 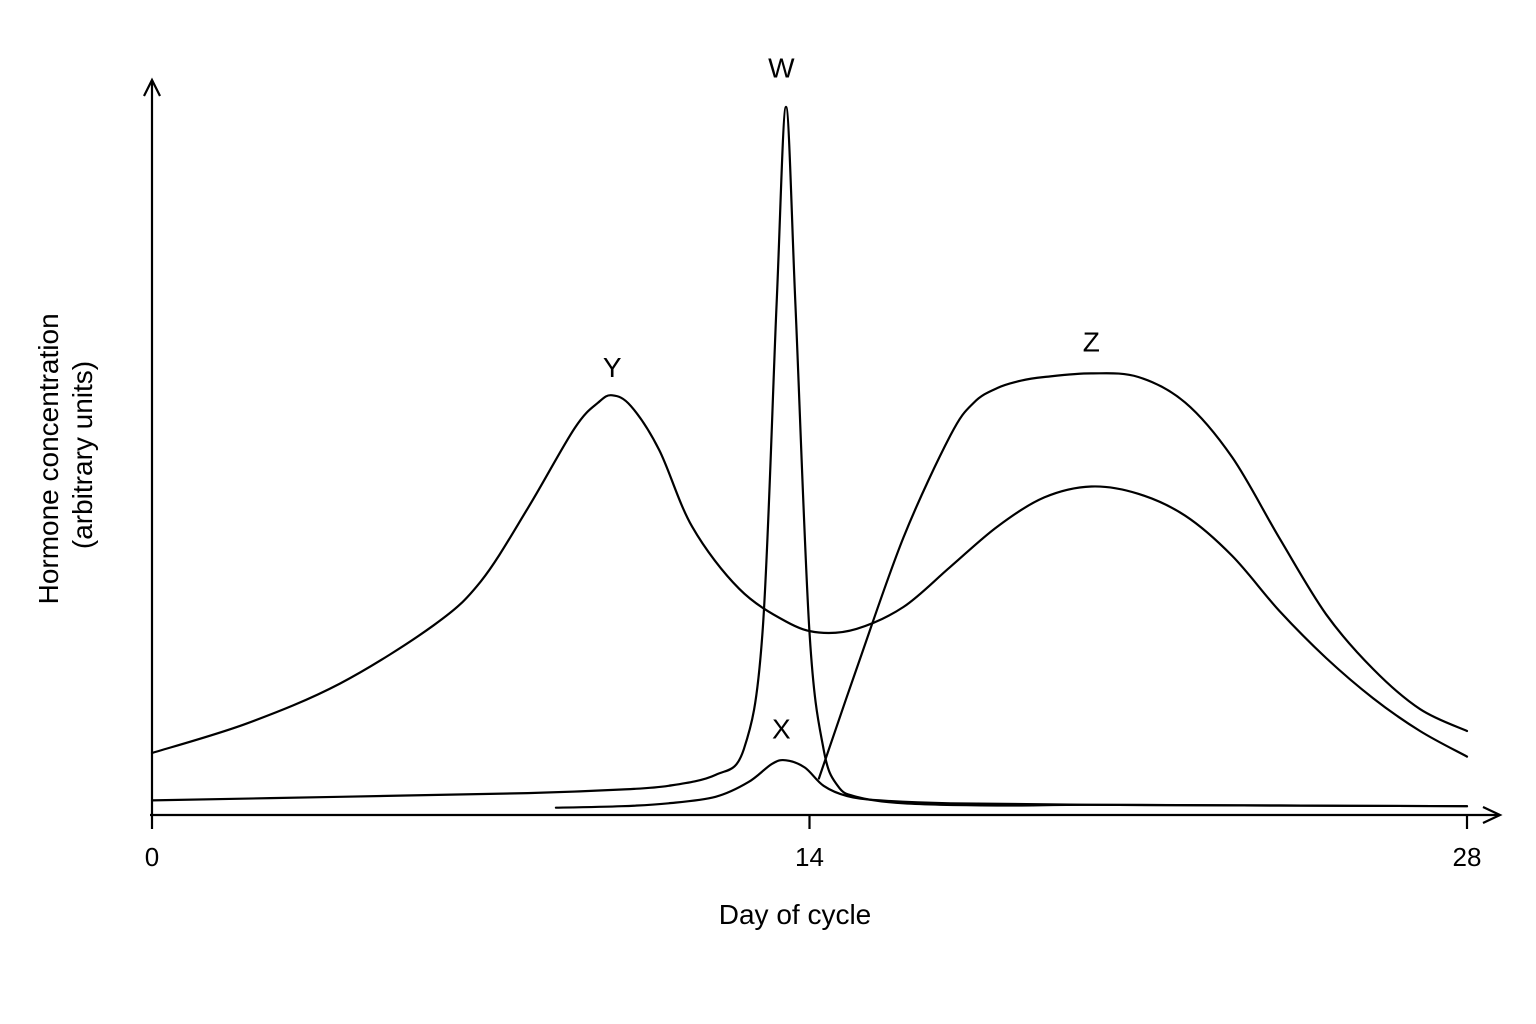 What do you see at coordinates (781, 728) in the screenshot?
I see `series-label-x: X` at bounding box center [781, 728].